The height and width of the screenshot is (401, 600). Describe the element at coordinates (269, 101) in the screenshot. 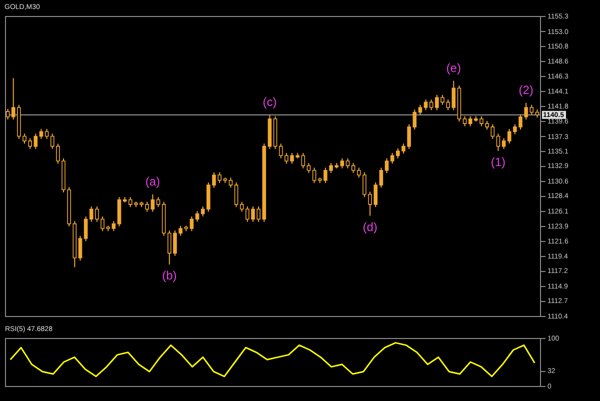

I see `annotation: (c)` at that location.